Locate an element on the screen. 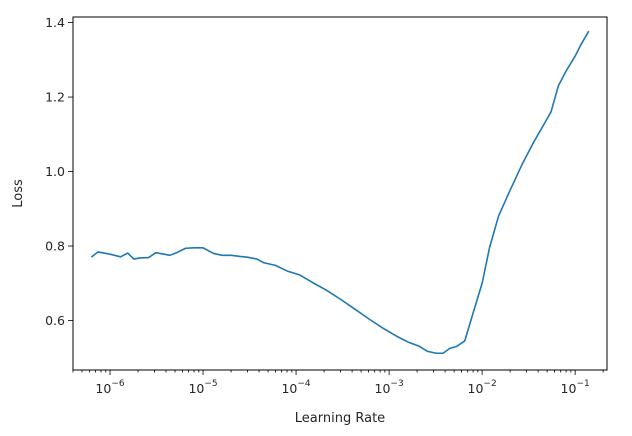 The width and height of the screenshot is (632, 436). y-tick-label: 0.8 is located at coordinates (55, 246).